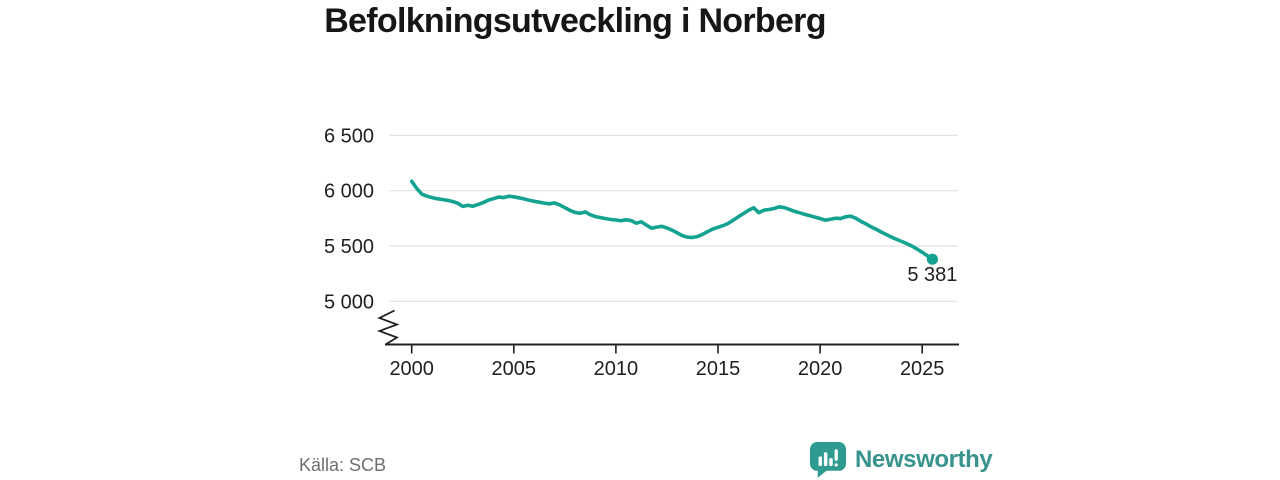  Describe the element at coordinates (349, 302) in the screenshot. I see `y-axis-label: 5 000` at that location.